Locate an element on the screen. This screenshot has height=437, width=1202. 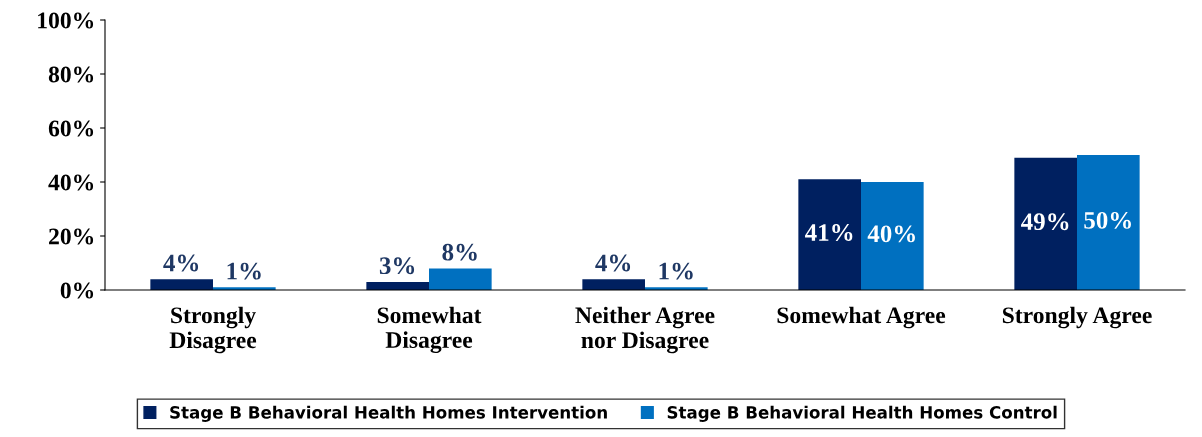
y-tick-label: 20% is located at coordinates (71, 236).